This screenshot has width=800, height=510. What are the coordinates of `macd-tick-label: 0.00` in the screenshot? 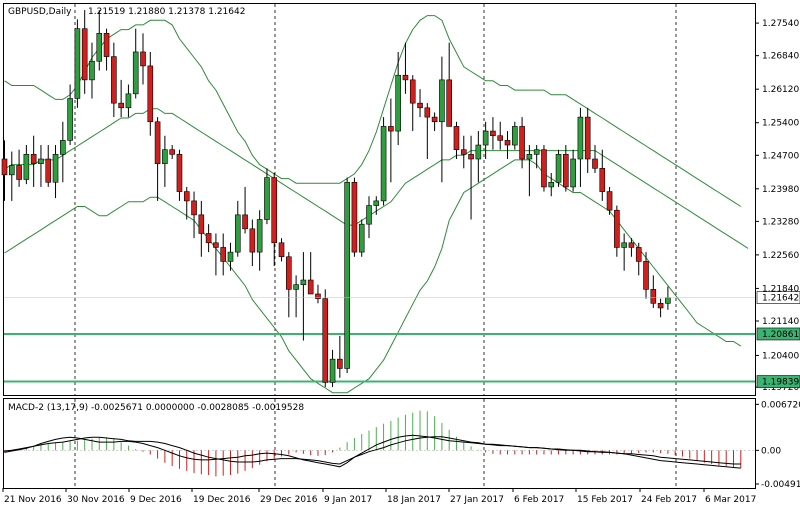 It's located at (771, 451).